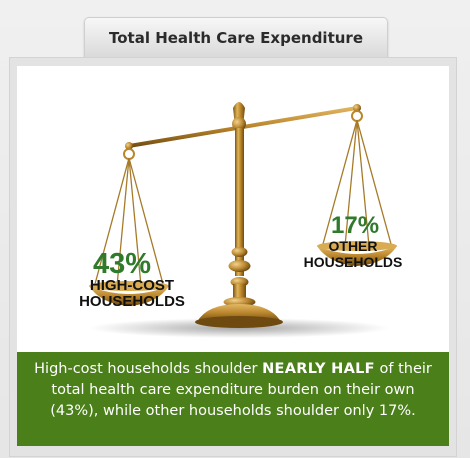  I want to click on right-chains, so click(357, 183).